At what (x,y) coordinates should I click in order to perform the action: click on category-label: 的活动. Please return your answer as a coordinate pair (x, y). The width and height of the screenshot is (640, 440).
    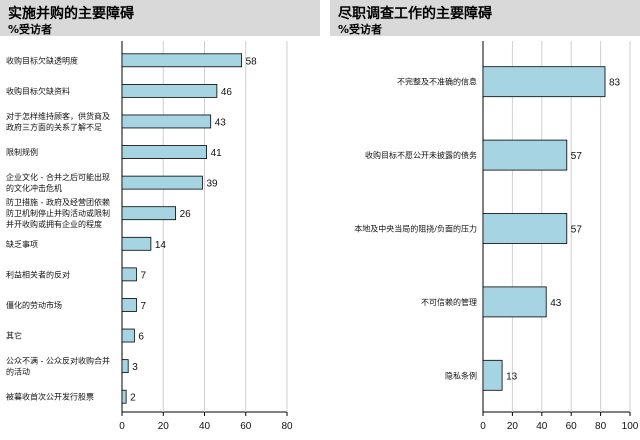
    Looking at the image, I should click on (18, 372).